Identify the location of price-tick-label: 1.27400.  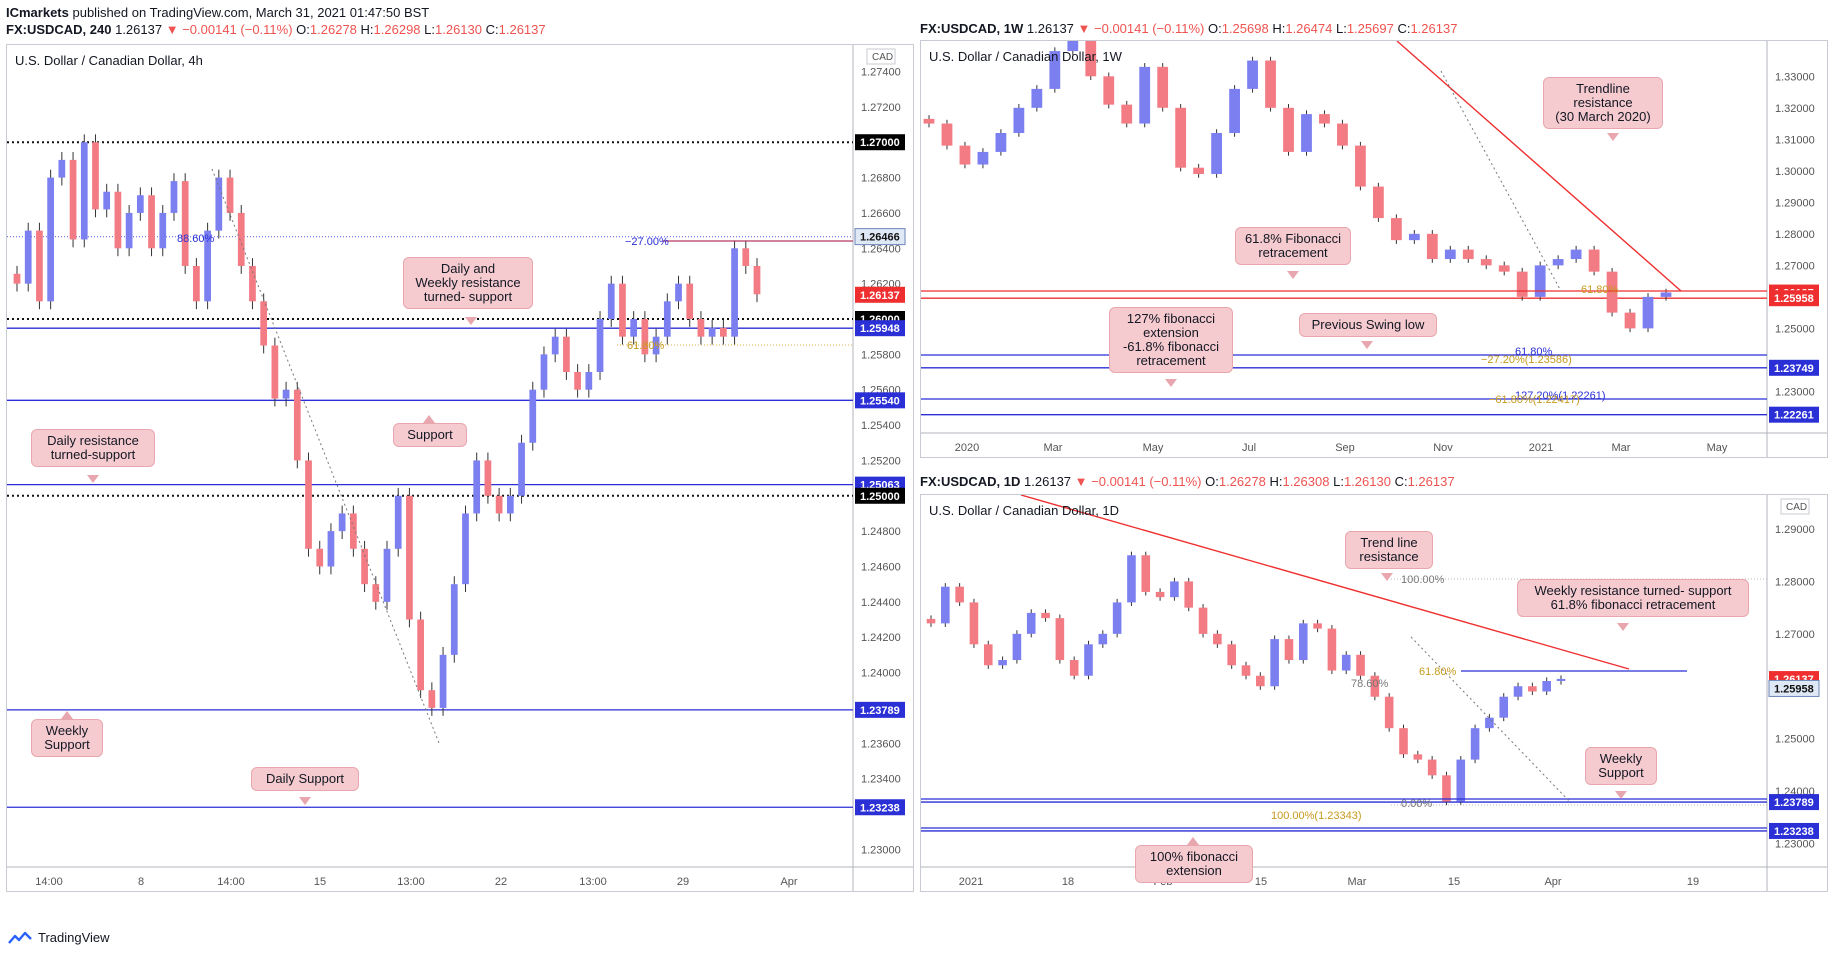
(881, 73).